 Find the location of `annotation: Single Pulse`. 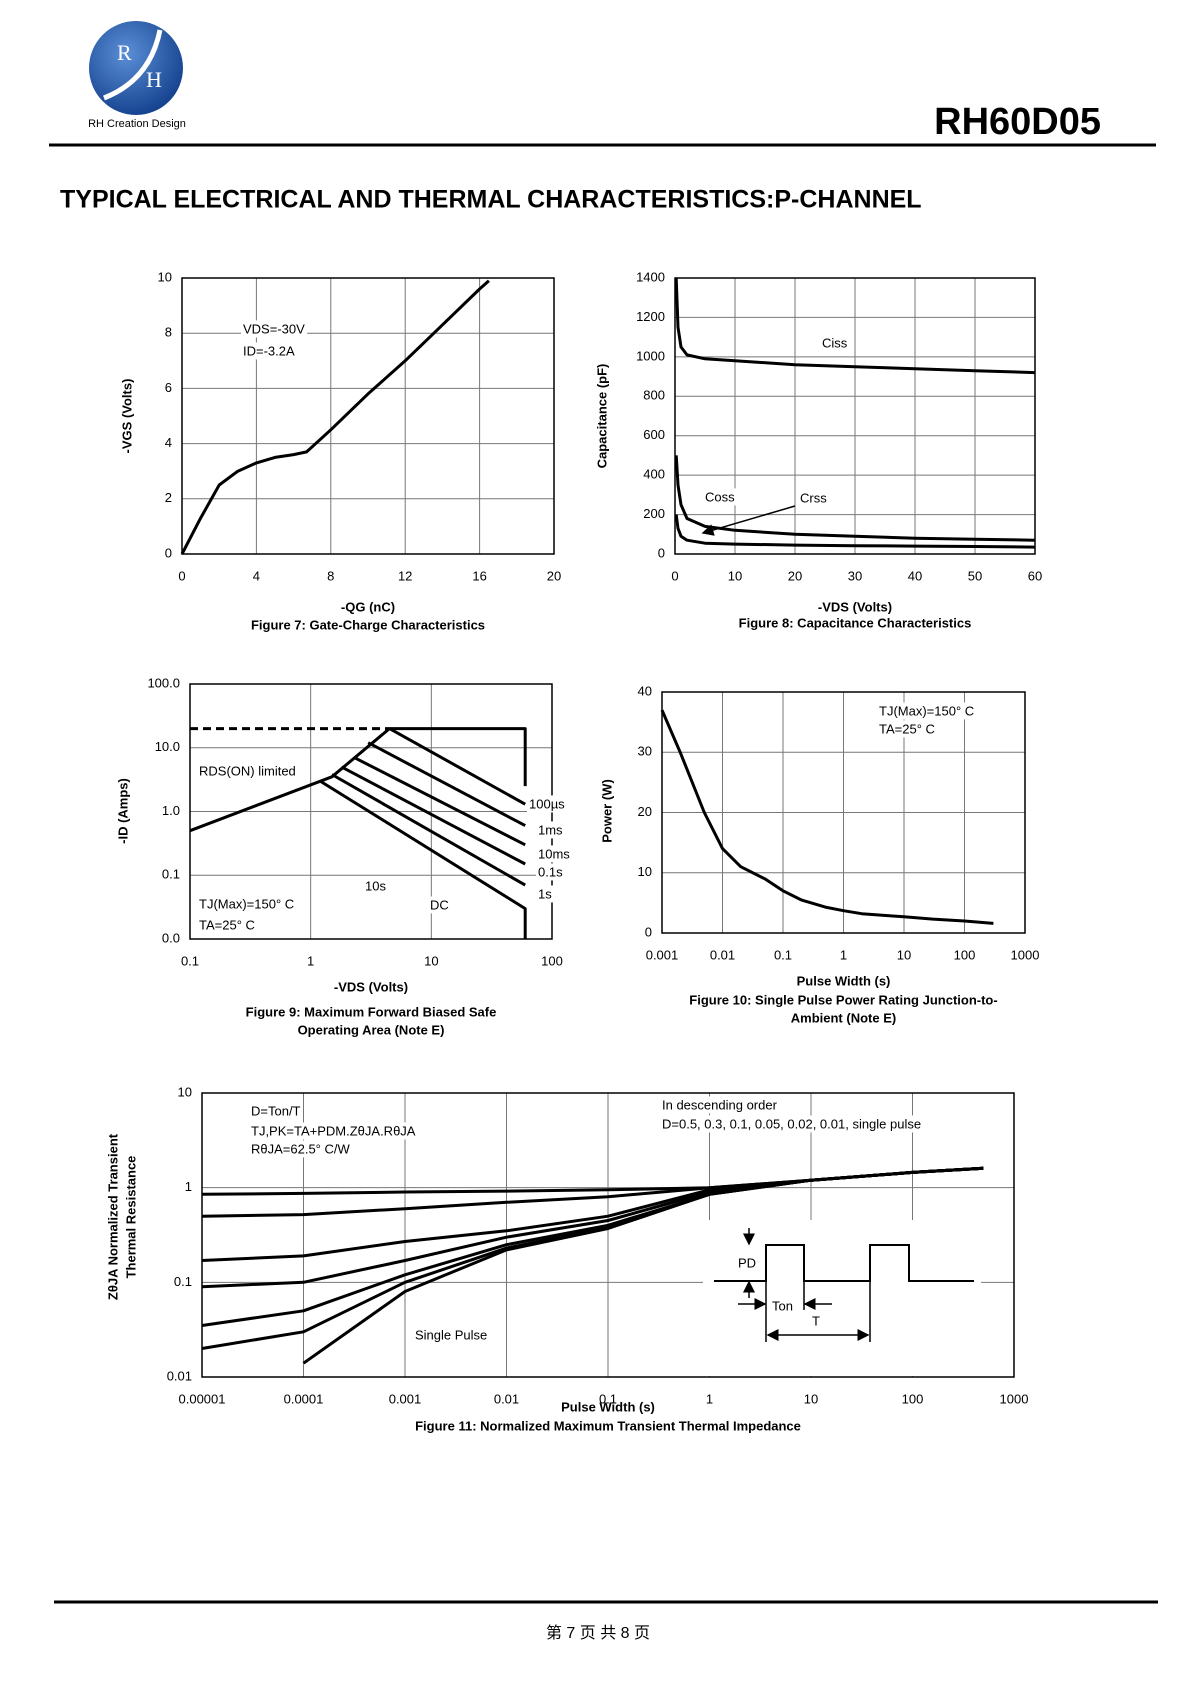

annotation: Single Pulse is located at coordinates (451, 1334).